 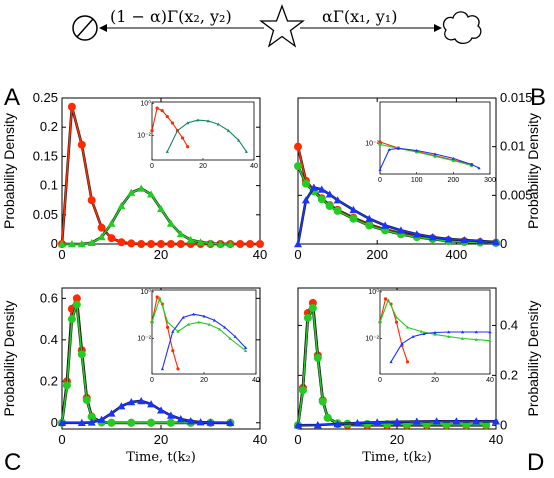 What do you see at coordinates (61, 439) in the screenshot?
I see `x-tick-label: 0` at bounding box center [61, 439].